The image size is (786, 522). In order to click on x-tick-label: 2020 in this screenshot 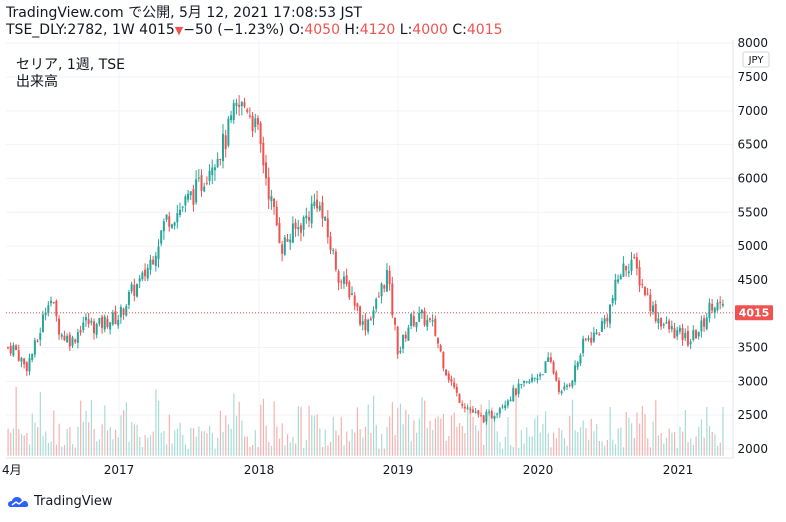, I will do `click(538, 470)`.